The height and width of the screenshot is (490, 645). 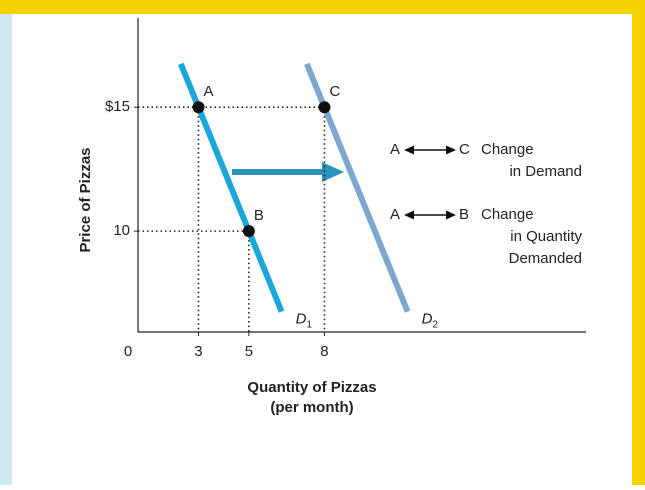 I want to click on x-tick-label: 5, so click(x=249, y=351).